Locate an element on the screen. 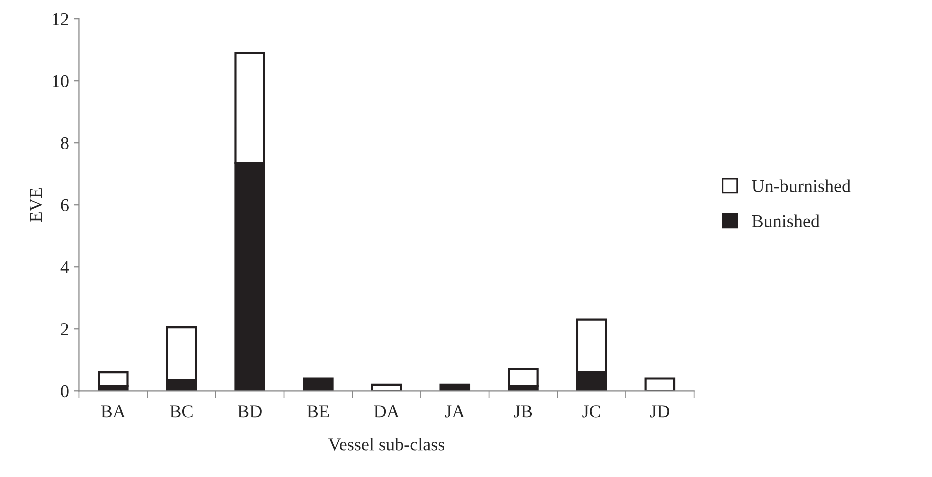  x-tick-label: BE is located at coordinates (318, 412).